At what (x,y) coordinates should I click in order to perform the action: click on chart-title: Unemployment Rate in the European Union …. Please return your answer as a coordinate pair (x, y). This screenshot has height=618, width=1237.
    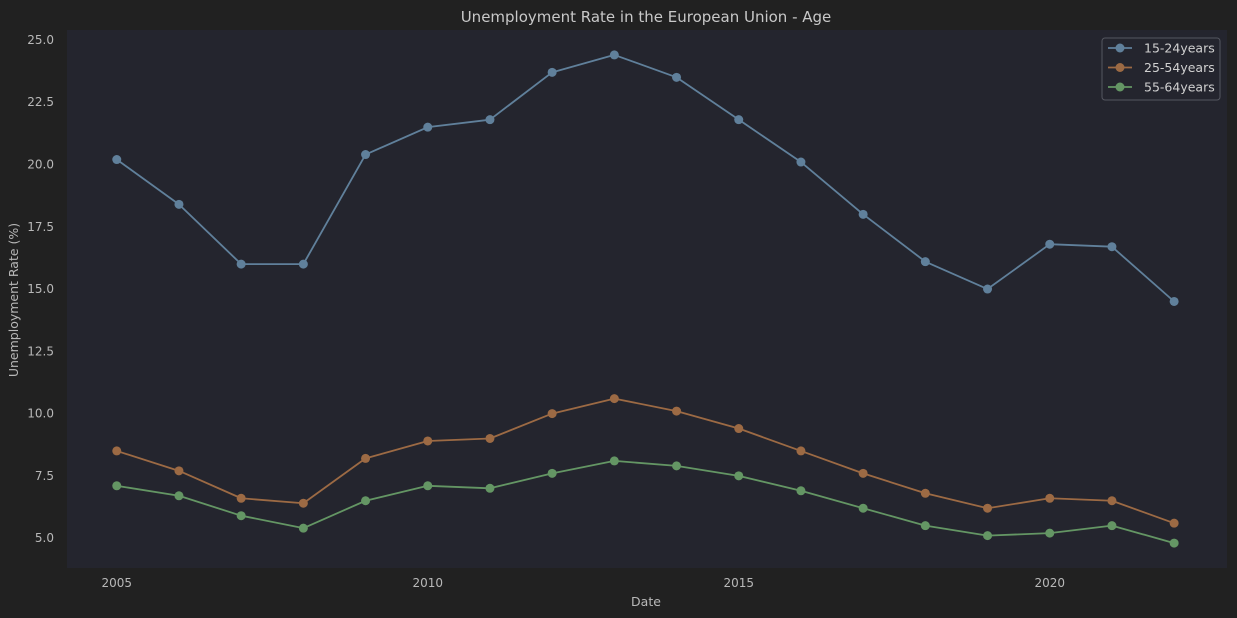
    Looking at the image, I should click on (646, 17).